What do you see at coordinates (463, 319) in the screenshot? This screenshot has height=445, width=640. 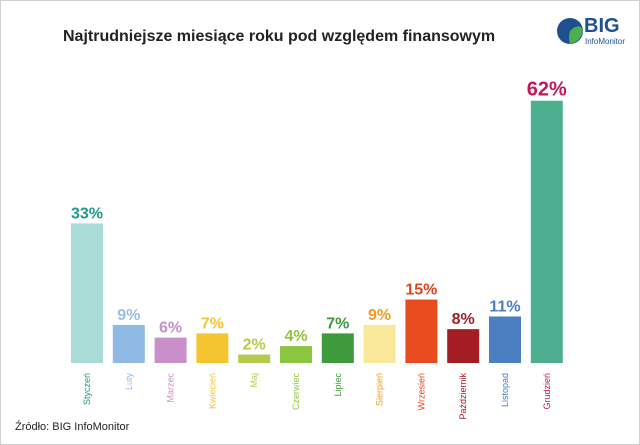 I see `value-label: 8%` at bounding box center [463, 319].